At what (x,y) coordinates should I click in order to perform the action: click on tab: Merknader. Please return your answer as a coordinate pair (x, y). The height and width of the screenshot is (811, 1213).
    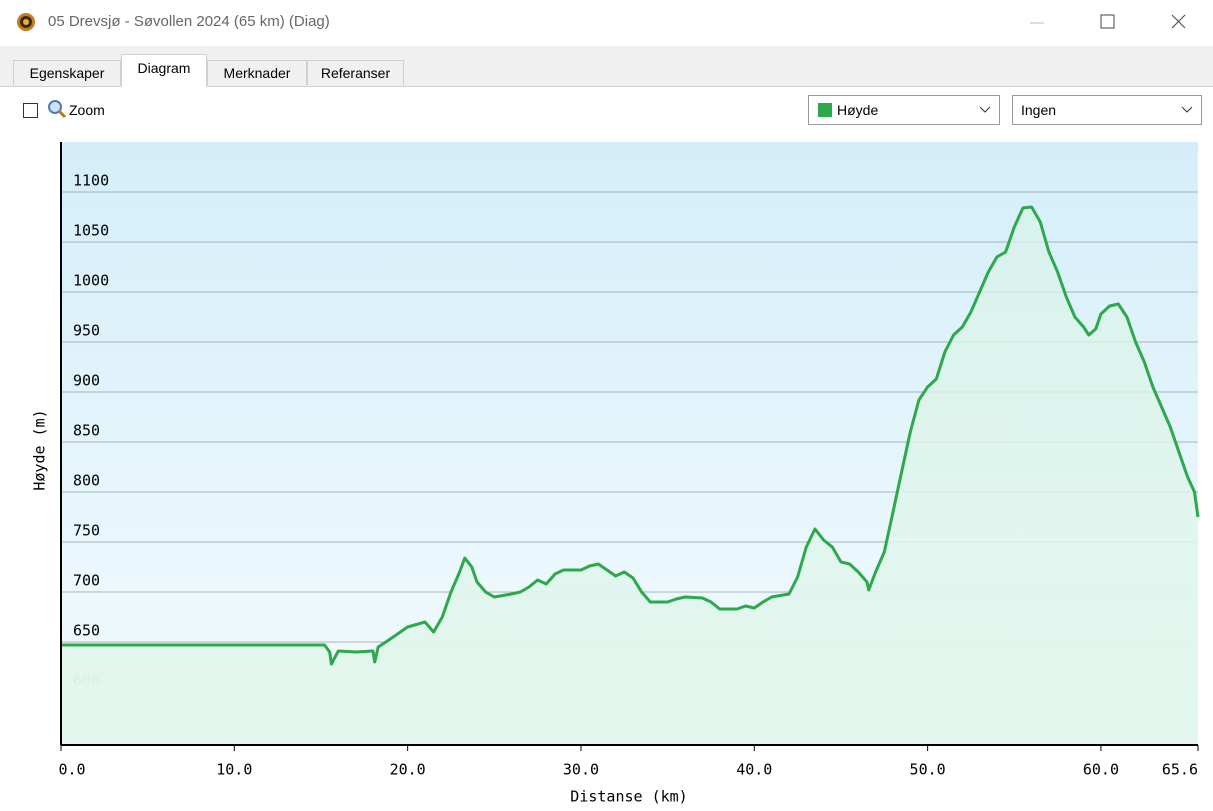
    Looking at the image, I should click on (257, 72).